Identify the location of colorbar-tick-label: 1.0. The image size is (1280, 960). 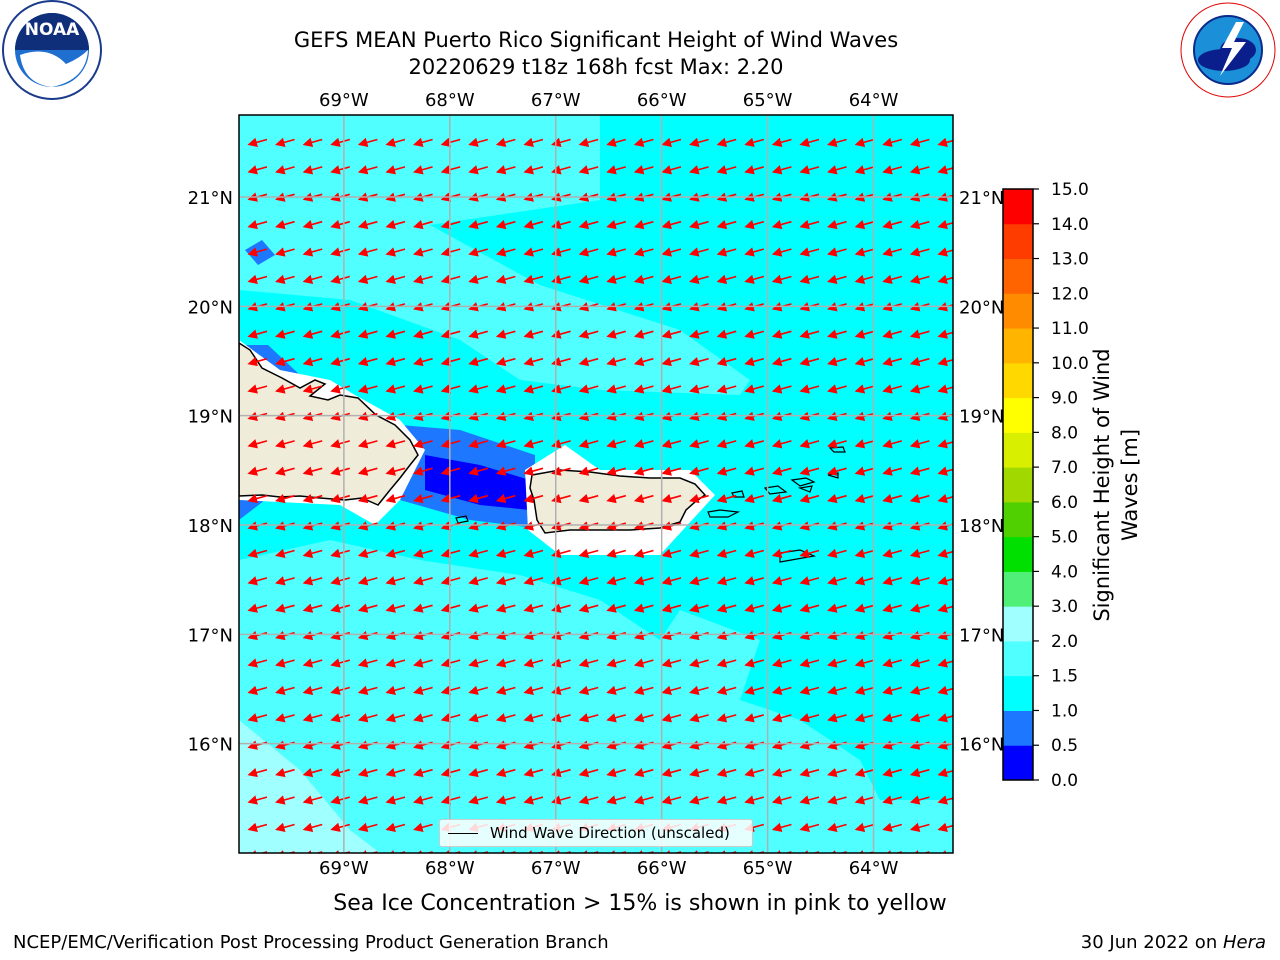
(1064, 711).